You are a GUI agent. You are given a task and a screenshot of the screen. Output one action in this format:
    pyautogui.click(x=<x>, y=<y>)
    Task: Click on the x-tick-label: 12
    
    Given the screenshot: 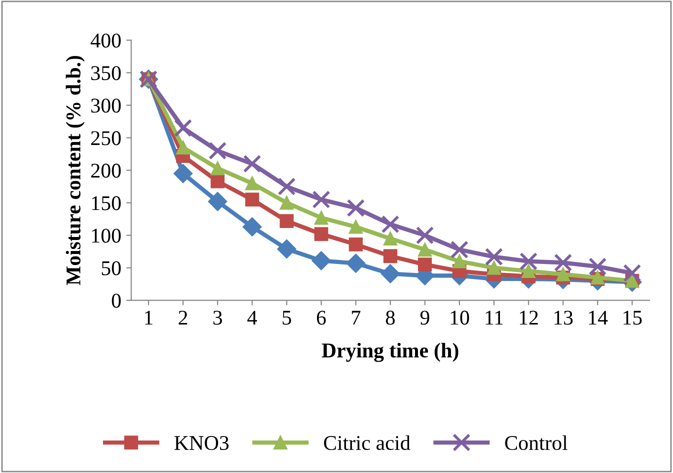 What is the action you would take?
    pyautogui.click(x=529, y=317)
    